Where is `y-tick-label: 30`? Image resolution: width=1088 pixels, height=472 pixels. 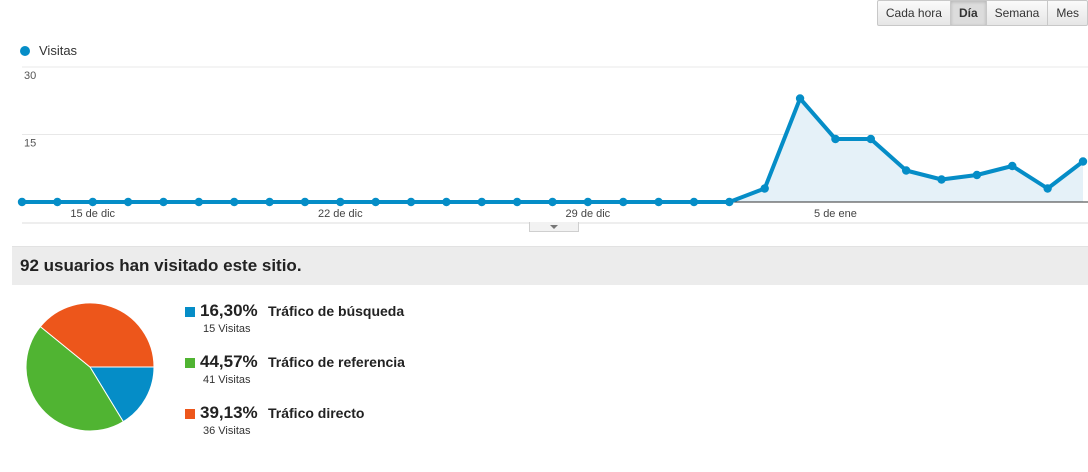
y-tick-label: 30 is located at coordinates (30, 76).